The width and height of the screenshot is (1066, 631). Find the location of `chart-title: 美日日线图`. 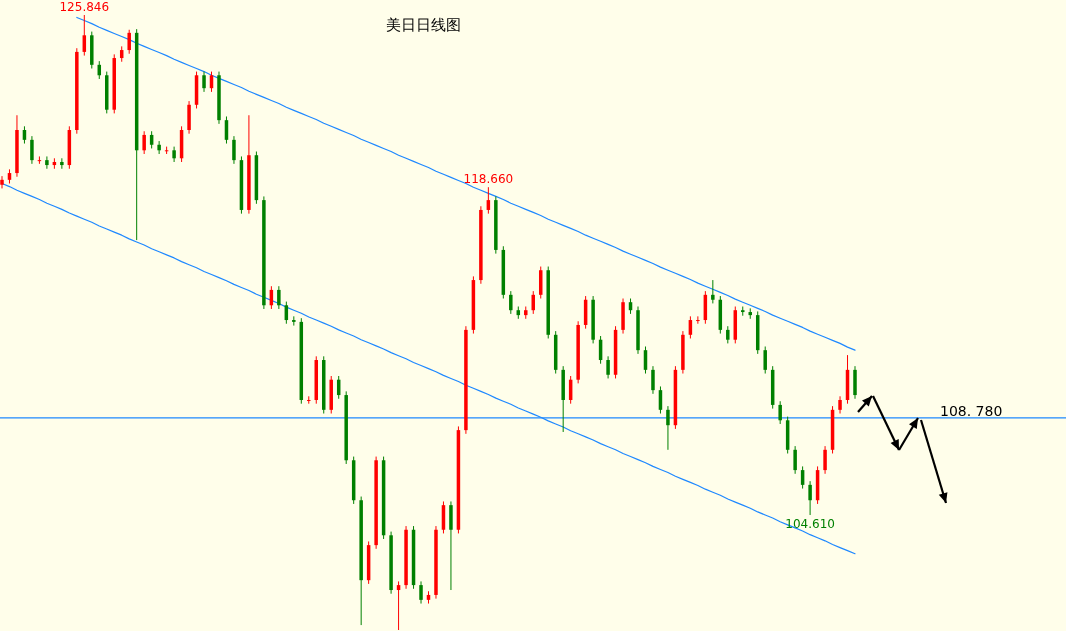

chart-title: 美日日线图 is located at coordinates (423, 25).